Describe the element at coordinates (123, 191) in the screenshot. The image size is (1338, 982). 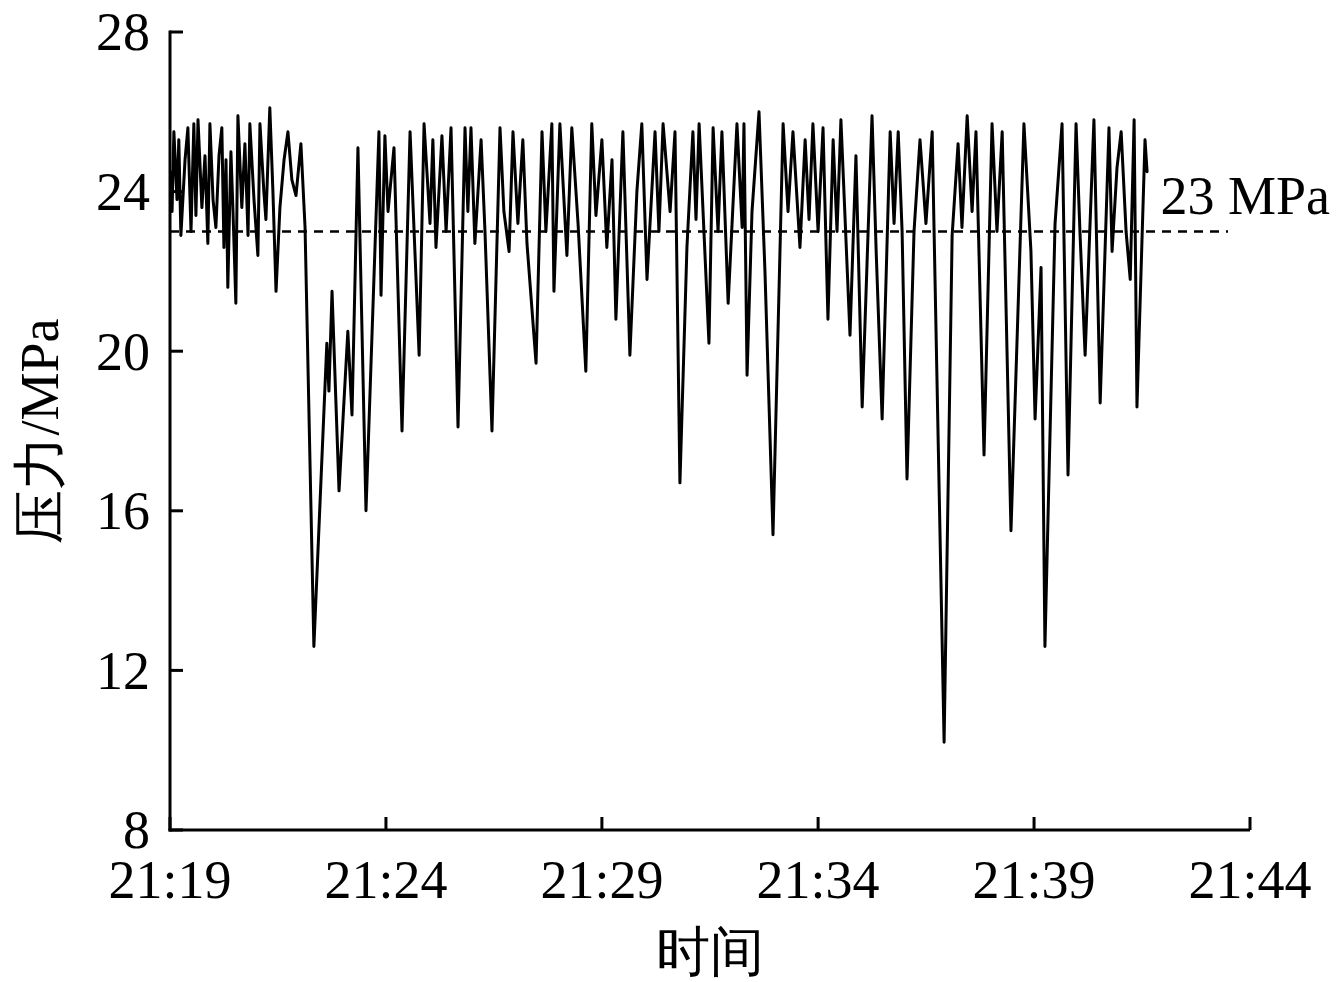
I see `ytick-label: 24` at that location.